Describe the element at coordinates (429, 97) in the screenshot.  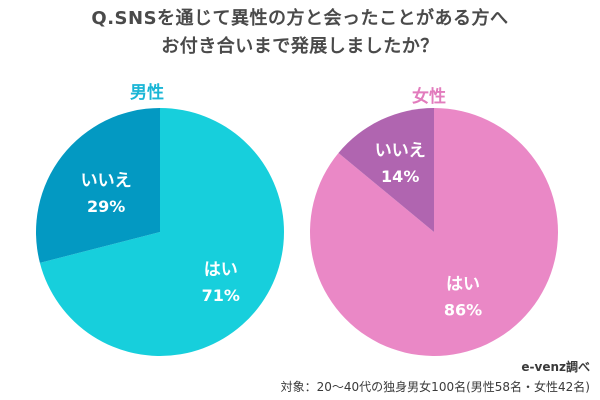
I see `female-chart-title: 女性` at that location.